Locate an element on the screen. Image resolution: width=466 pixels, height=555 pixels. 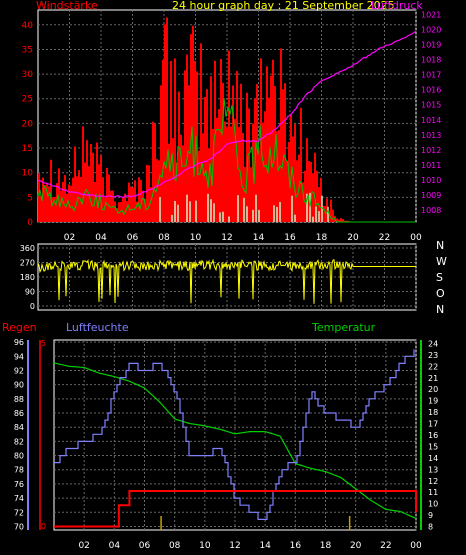
humidity-tick-label: 76 is located at coordinates (19, 484).